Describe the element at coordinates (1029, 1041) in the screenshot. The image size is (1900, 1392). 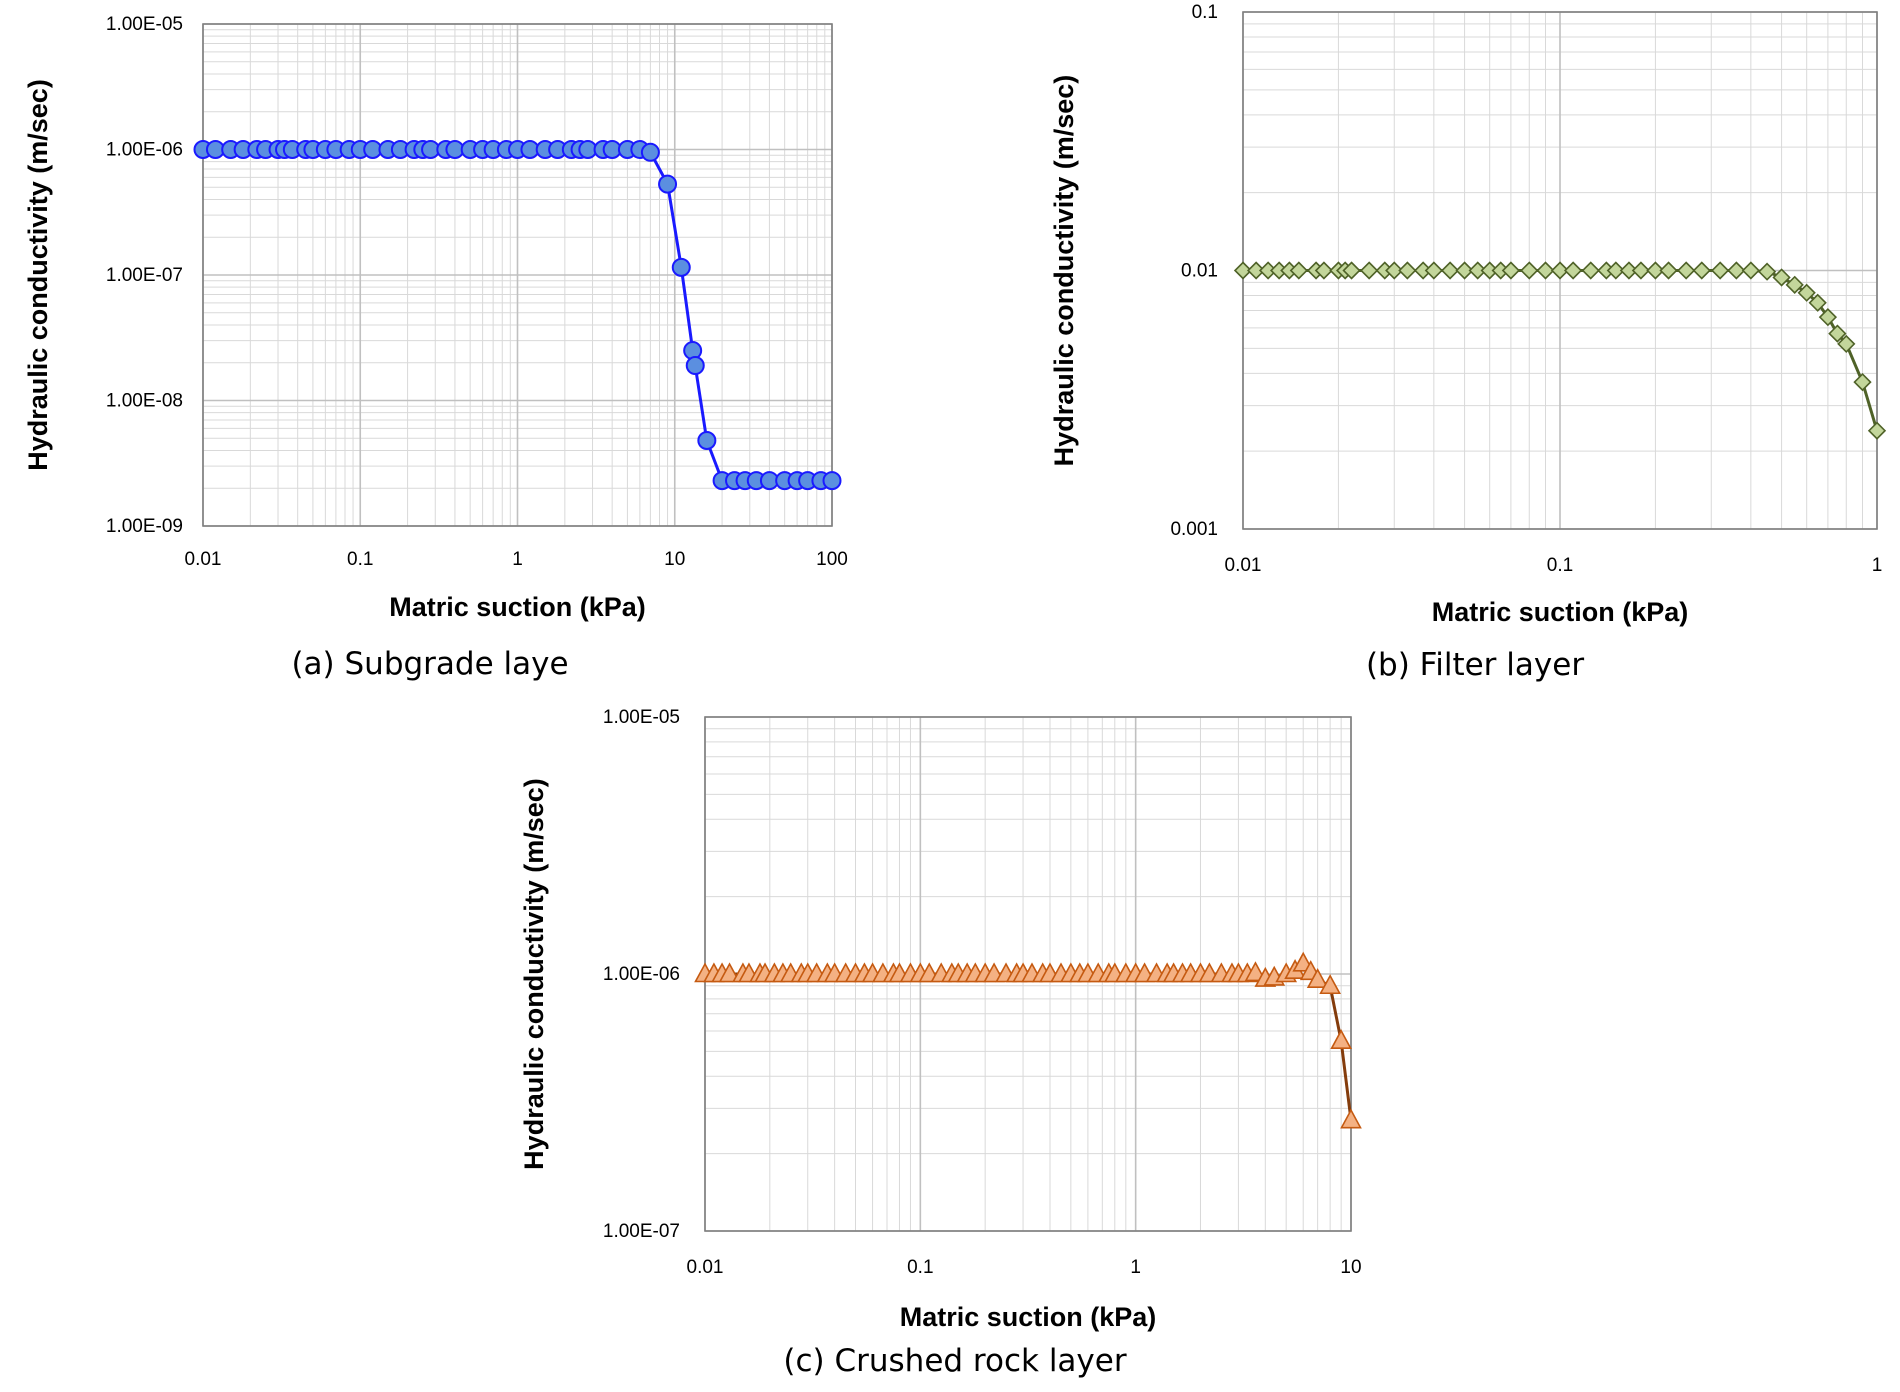
I see `series-line` at that location.